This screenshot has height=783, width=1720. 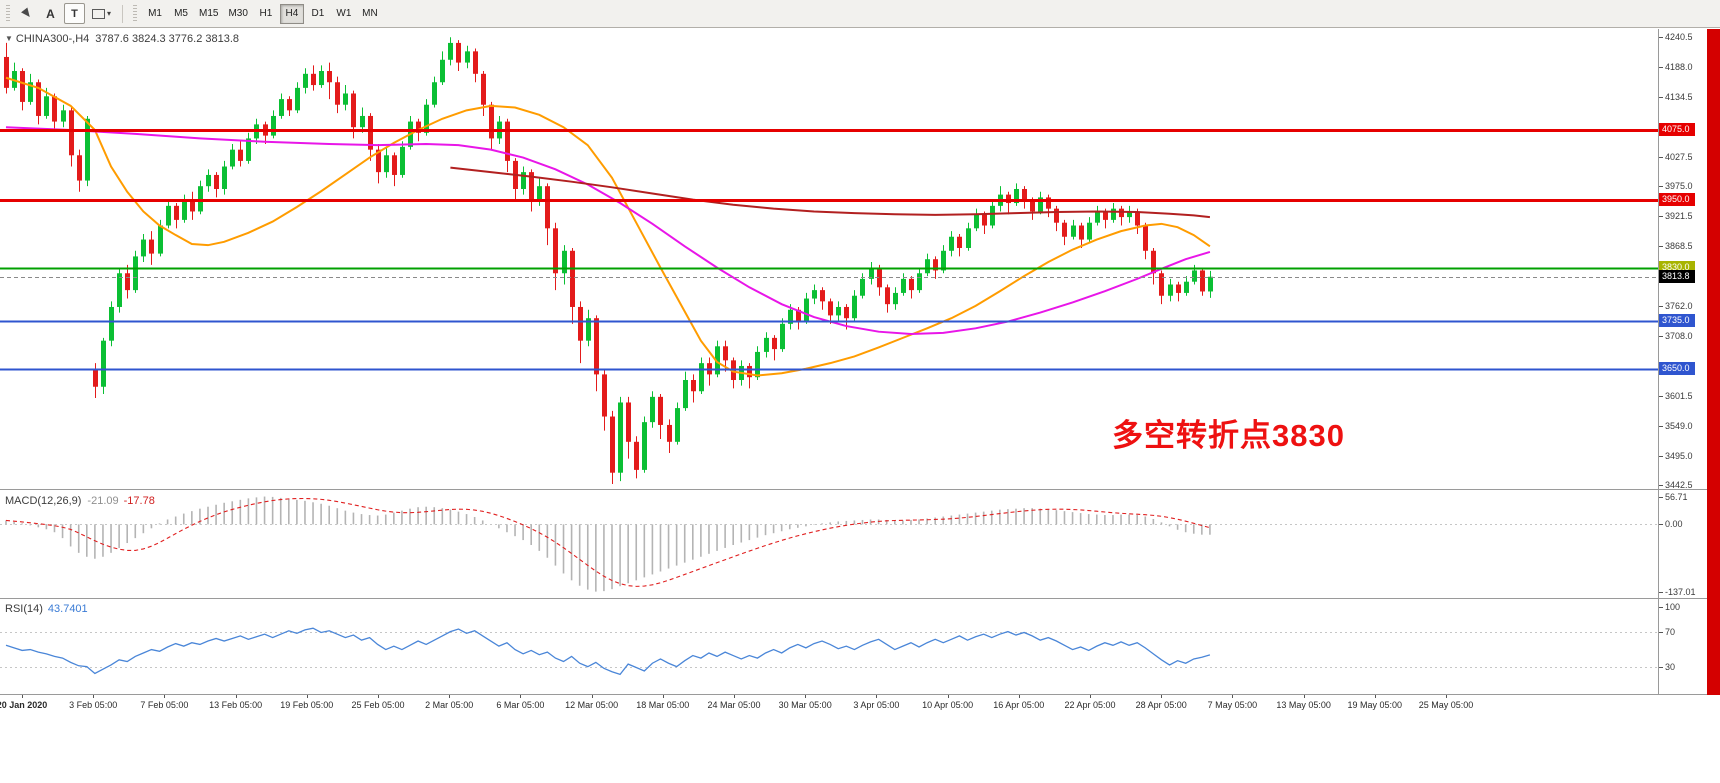 What do you see at coordinates (876, 705) in the screenshot?
I see `time-axis-label: 3 Apr 05:00` at bounding box center [876, 705].